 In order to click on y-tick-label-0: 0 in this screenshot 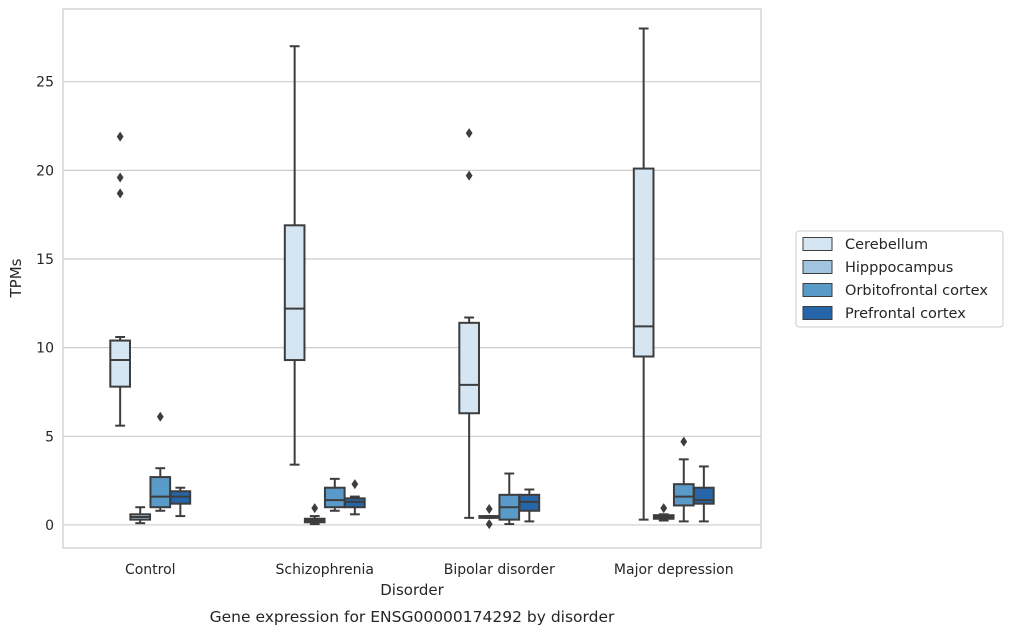, I will do `click(49, 526)`.